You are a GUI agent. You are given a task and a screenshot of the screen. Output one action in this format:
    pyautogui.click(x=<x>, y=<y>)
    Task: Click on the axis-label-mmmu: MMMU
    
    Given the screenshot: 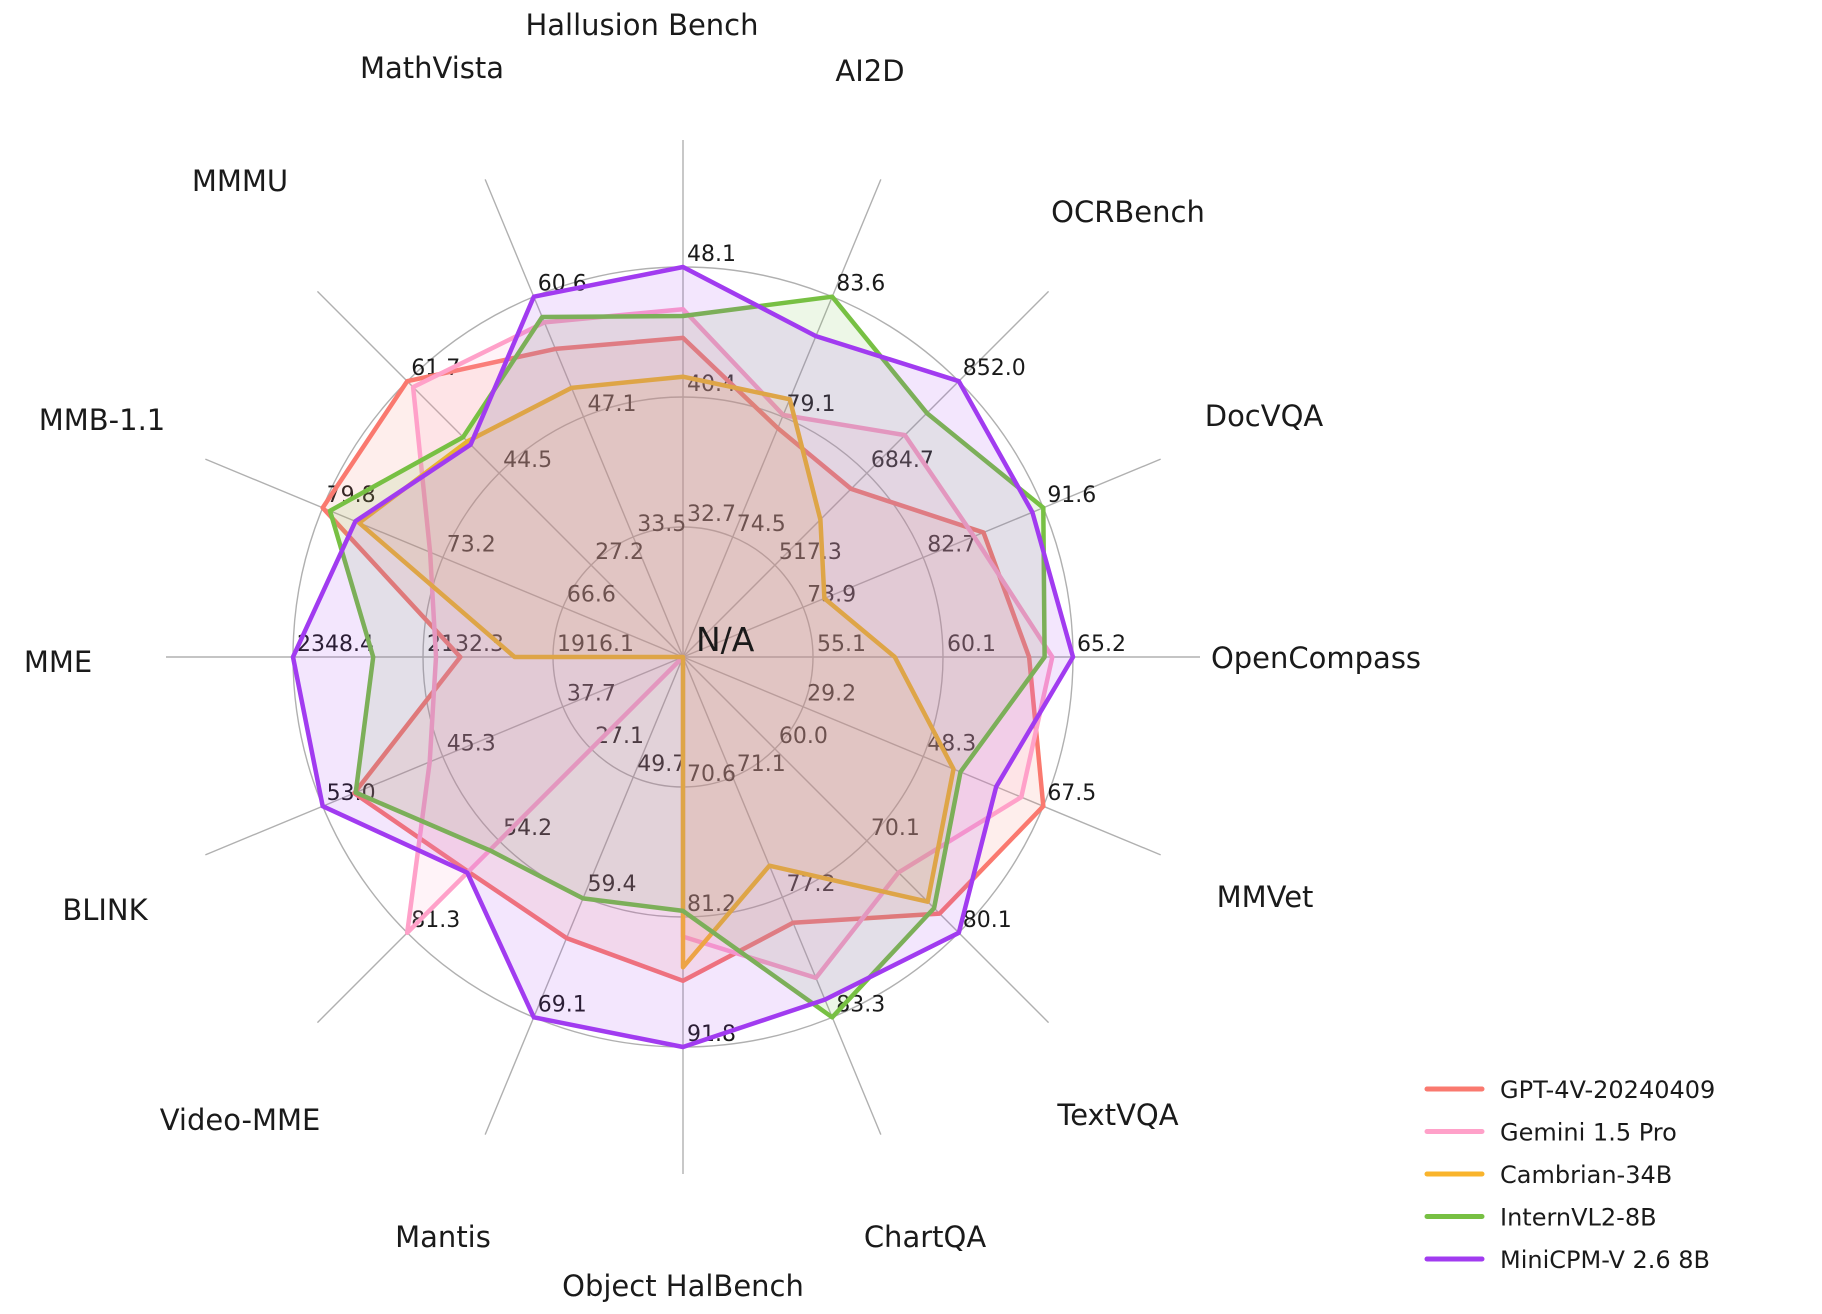 What is the action you would take?
    pyautogui.click(x=240, y=181)
    